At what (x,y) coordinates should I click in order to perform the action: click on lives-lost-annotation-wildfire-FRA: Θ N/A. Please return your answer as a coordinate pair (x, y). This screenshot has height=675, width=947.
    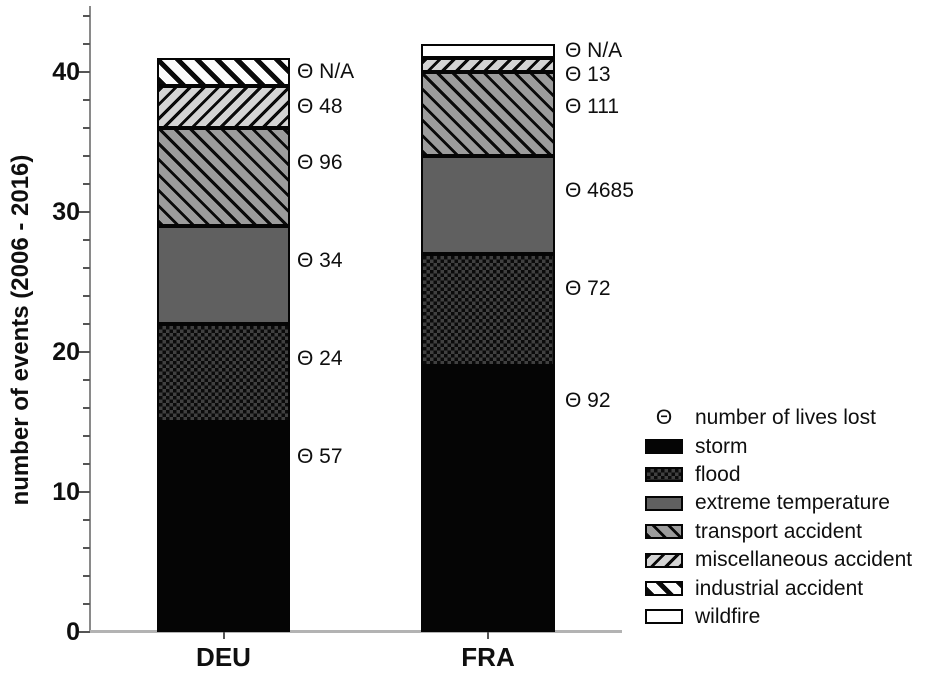
    Looking at the image, I should click on (594, 50).